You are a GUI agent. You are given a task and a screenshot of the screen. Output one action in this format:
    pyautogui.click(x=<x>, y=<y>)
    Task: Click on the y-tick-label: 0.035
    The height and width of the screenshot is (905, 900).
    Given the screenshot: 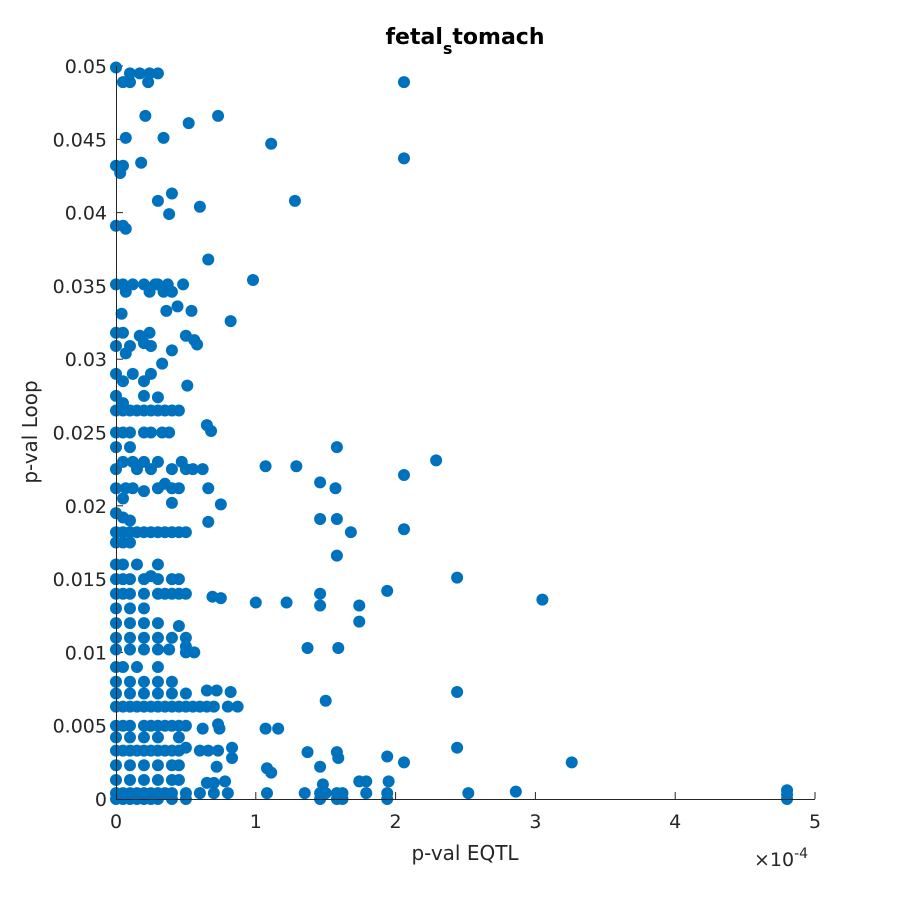 What is the action you would take?
    pyautogui.click(x=80, y=287)
    